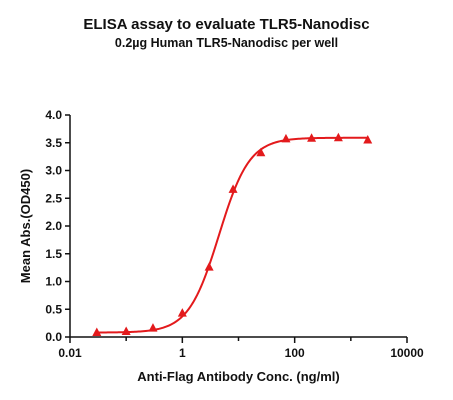  Describe the element at coordinates (226, 43) in the screenshot. I see `chart-subtitle: 0.2µg Human TLR5-Nanodisc per well` at that location.